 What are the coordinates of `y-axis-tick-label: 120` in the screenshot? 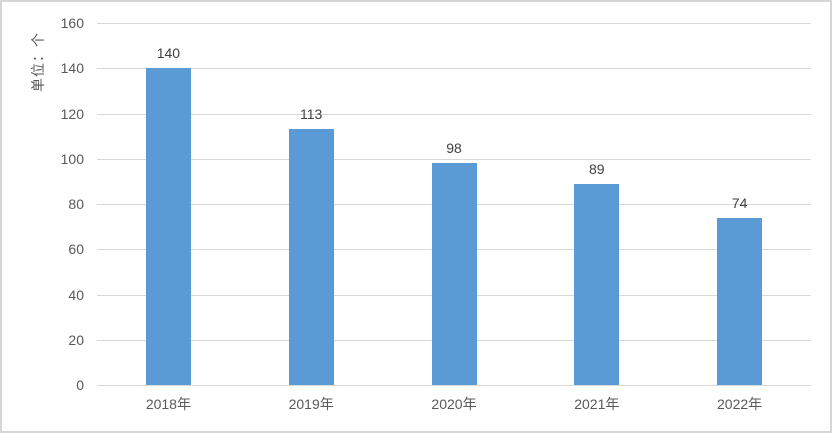 It's located at (72, 113).